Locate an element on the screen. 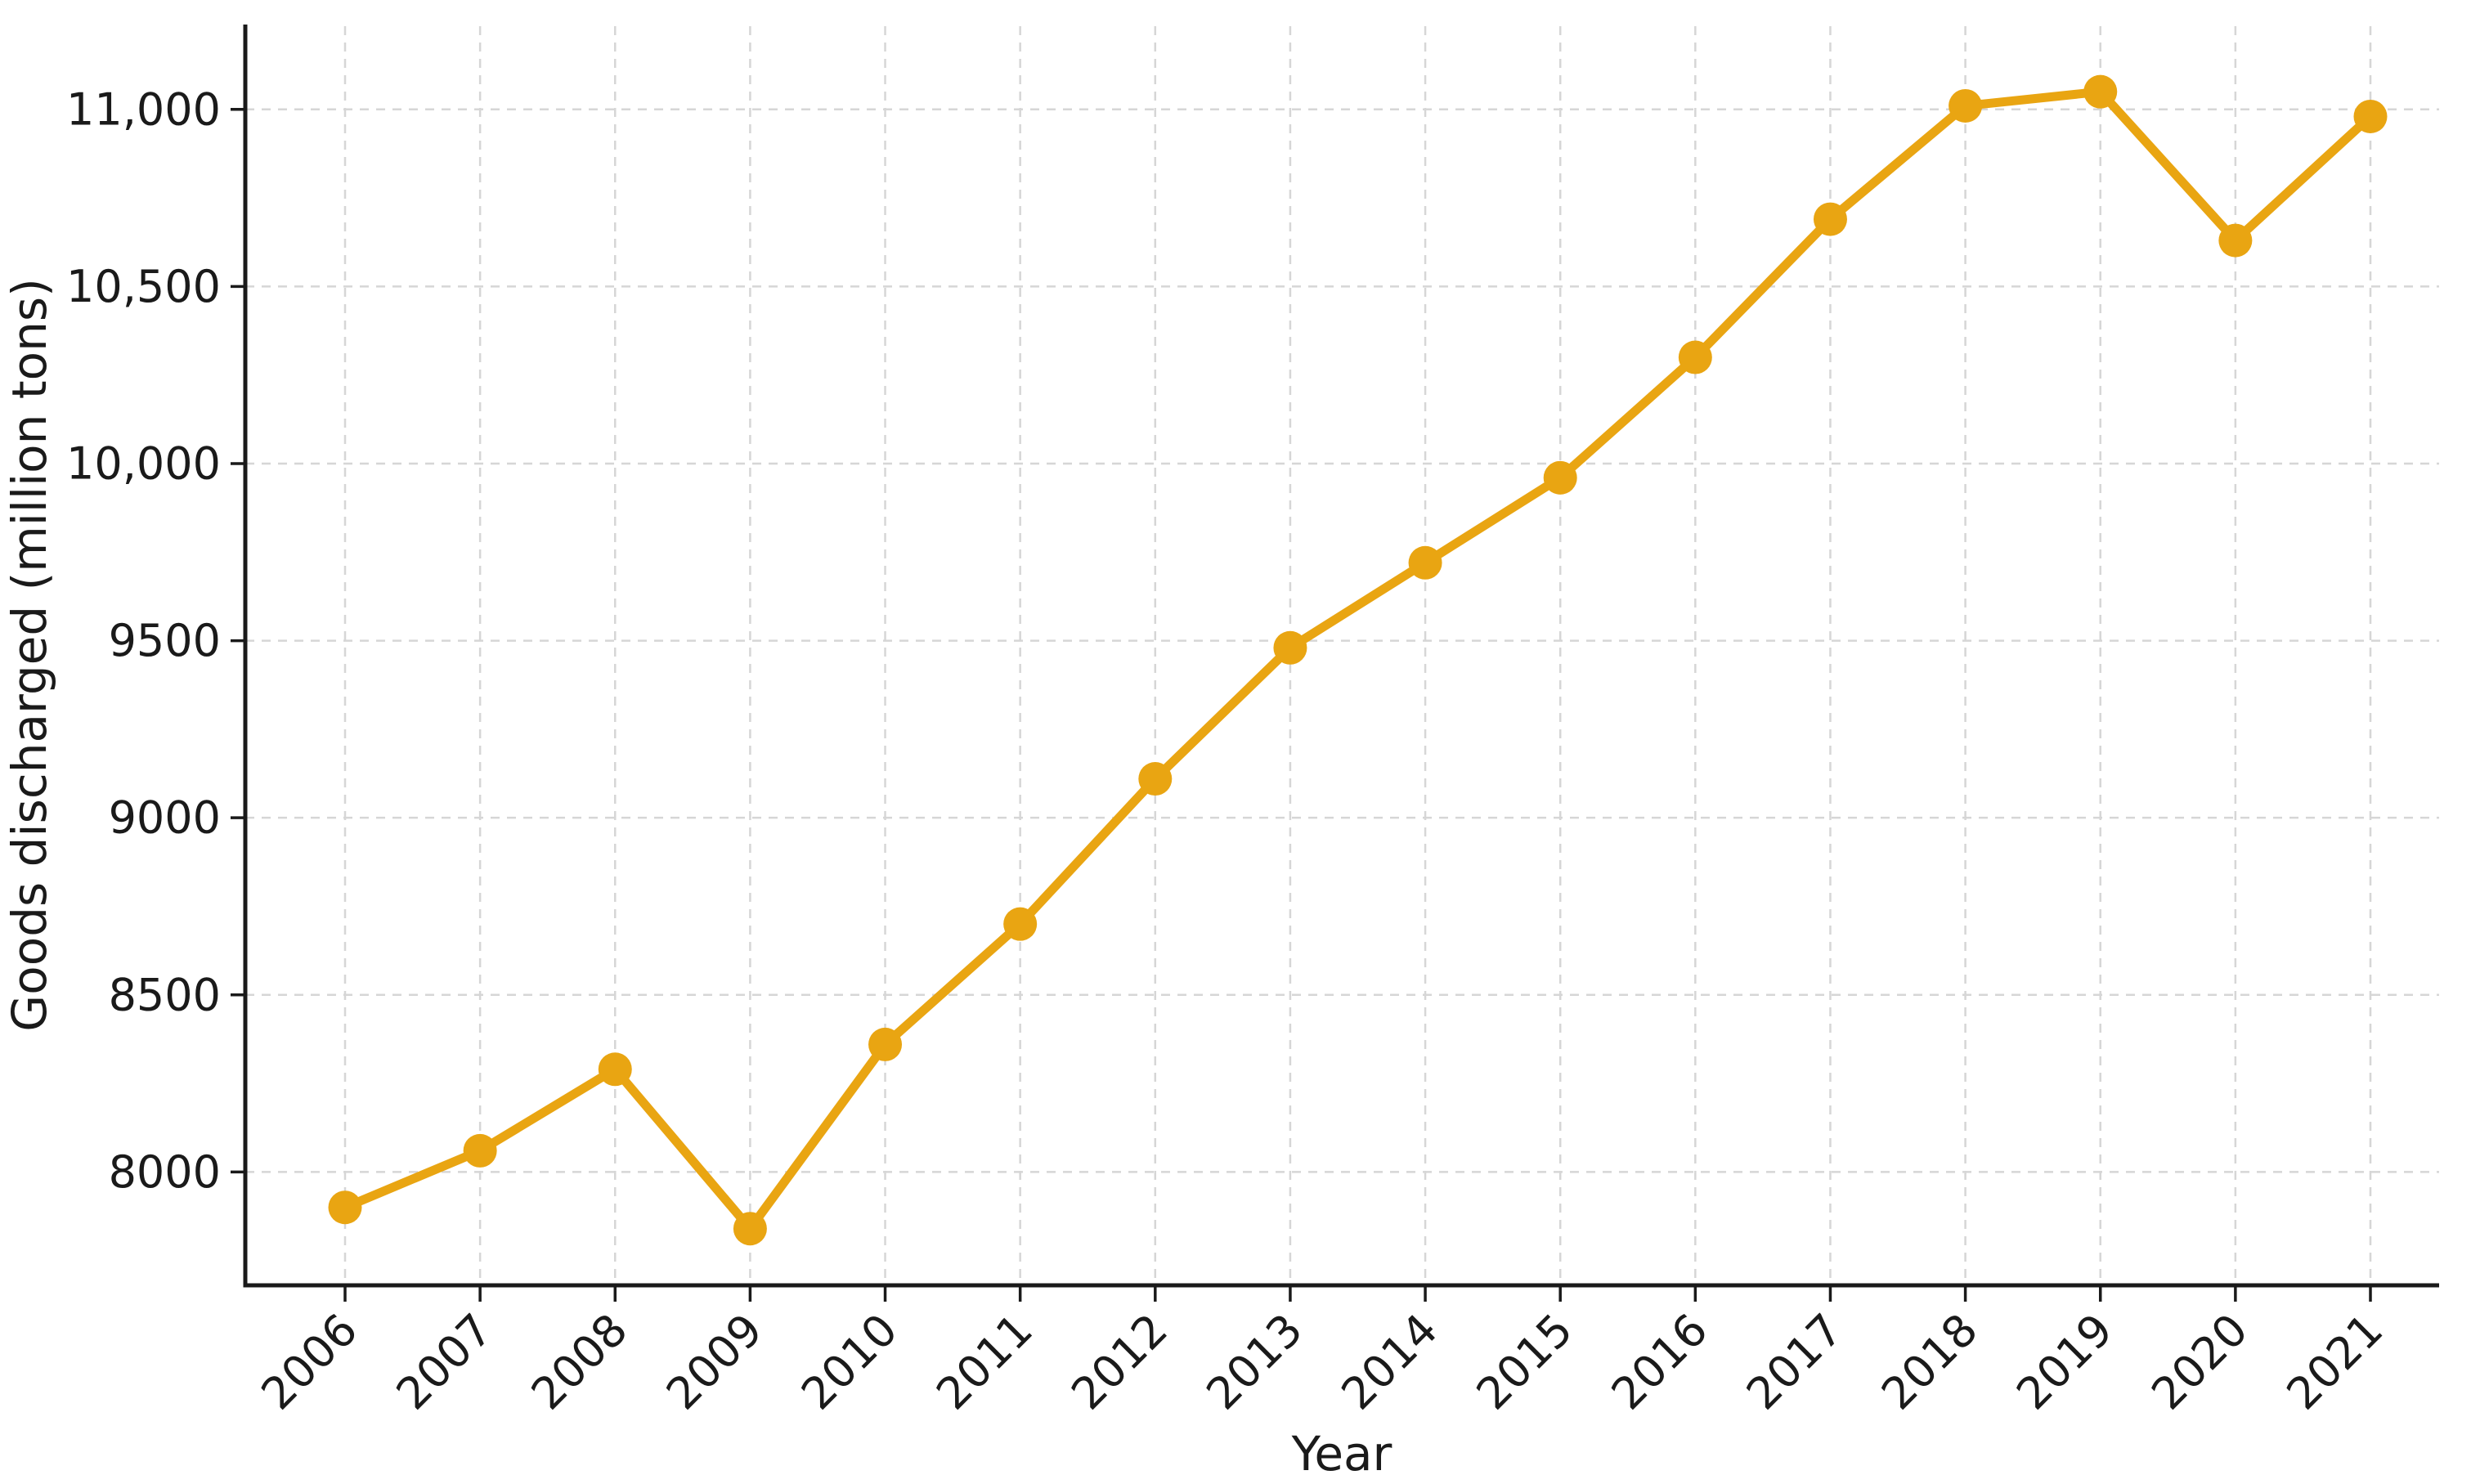  x-tick-label: 2006 is located at coordinates (309, 1362).